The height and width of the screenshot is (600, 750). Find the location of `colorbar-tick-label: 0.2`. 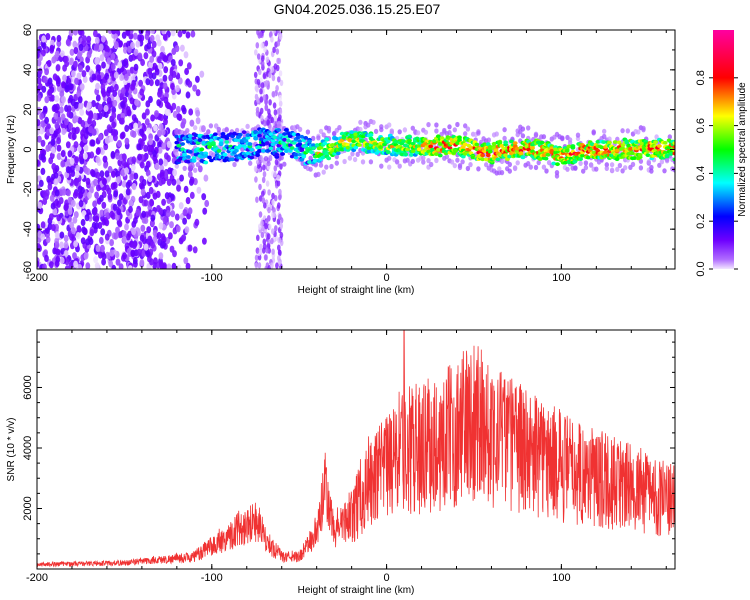

colorbar-tick-label: 0.2 is located at coordinates (701, 221).